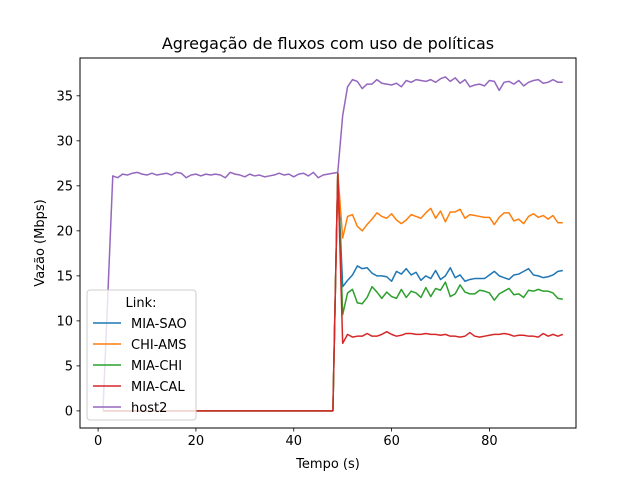  Describe the element at coordinates (64, 231) in the screenshot. I see `y-tick-label: 20` at that location.